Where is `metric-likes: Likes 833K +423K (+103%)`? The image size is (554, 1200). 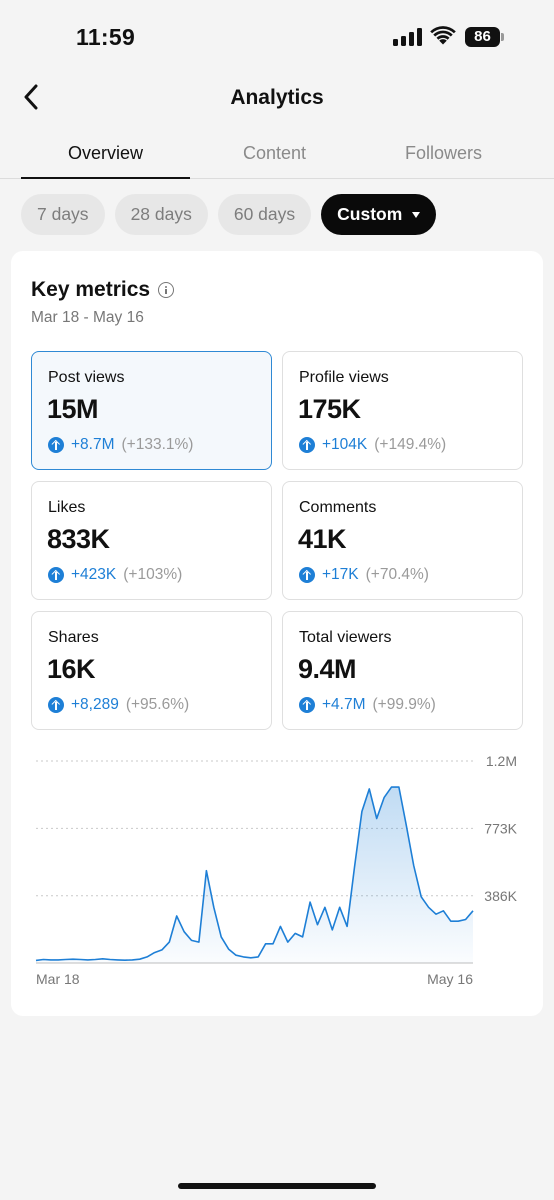 metric-likes: Likes 833K +423K (+103%) is located at coordinates (151, 540).